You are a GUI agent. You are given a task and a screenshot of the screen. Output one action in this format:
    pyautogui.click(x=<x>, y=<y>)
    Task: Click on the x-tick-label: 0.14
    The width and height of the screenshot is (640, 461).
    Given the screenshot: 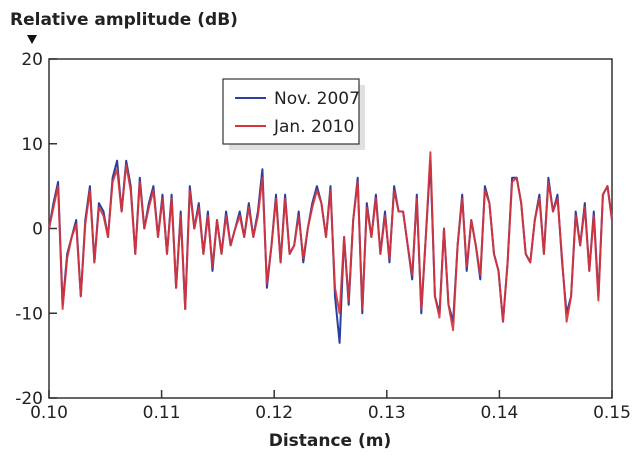 What is the action you would take?
    pyautogui.click(x=499, y=413)
    